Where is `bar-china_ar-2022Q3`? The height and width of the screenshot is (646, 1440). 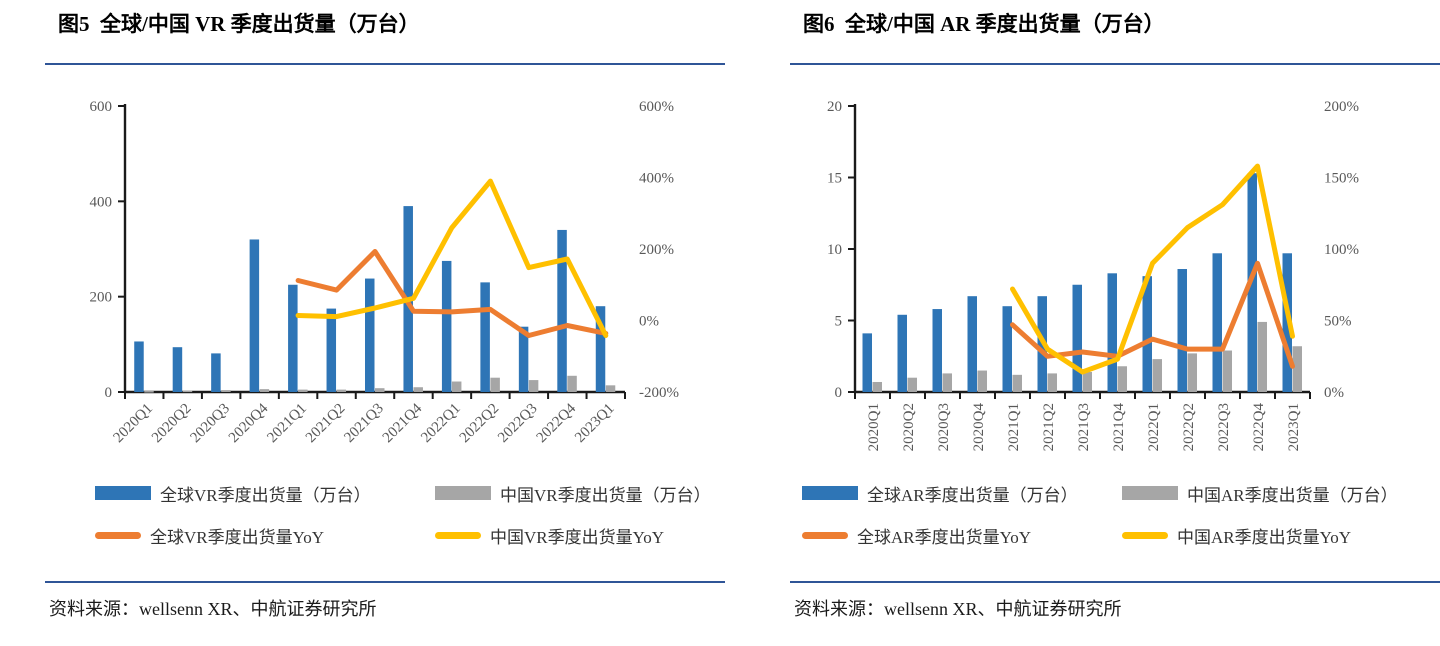 bar-china_ar-2022Q3 is located at coordinates (1227, 371).